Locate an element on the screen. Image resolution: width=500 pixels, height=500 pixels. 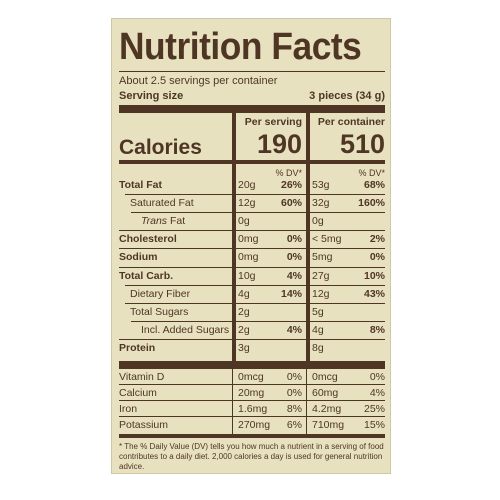
serving-amount: 0g is located at coordinates (244, 221).